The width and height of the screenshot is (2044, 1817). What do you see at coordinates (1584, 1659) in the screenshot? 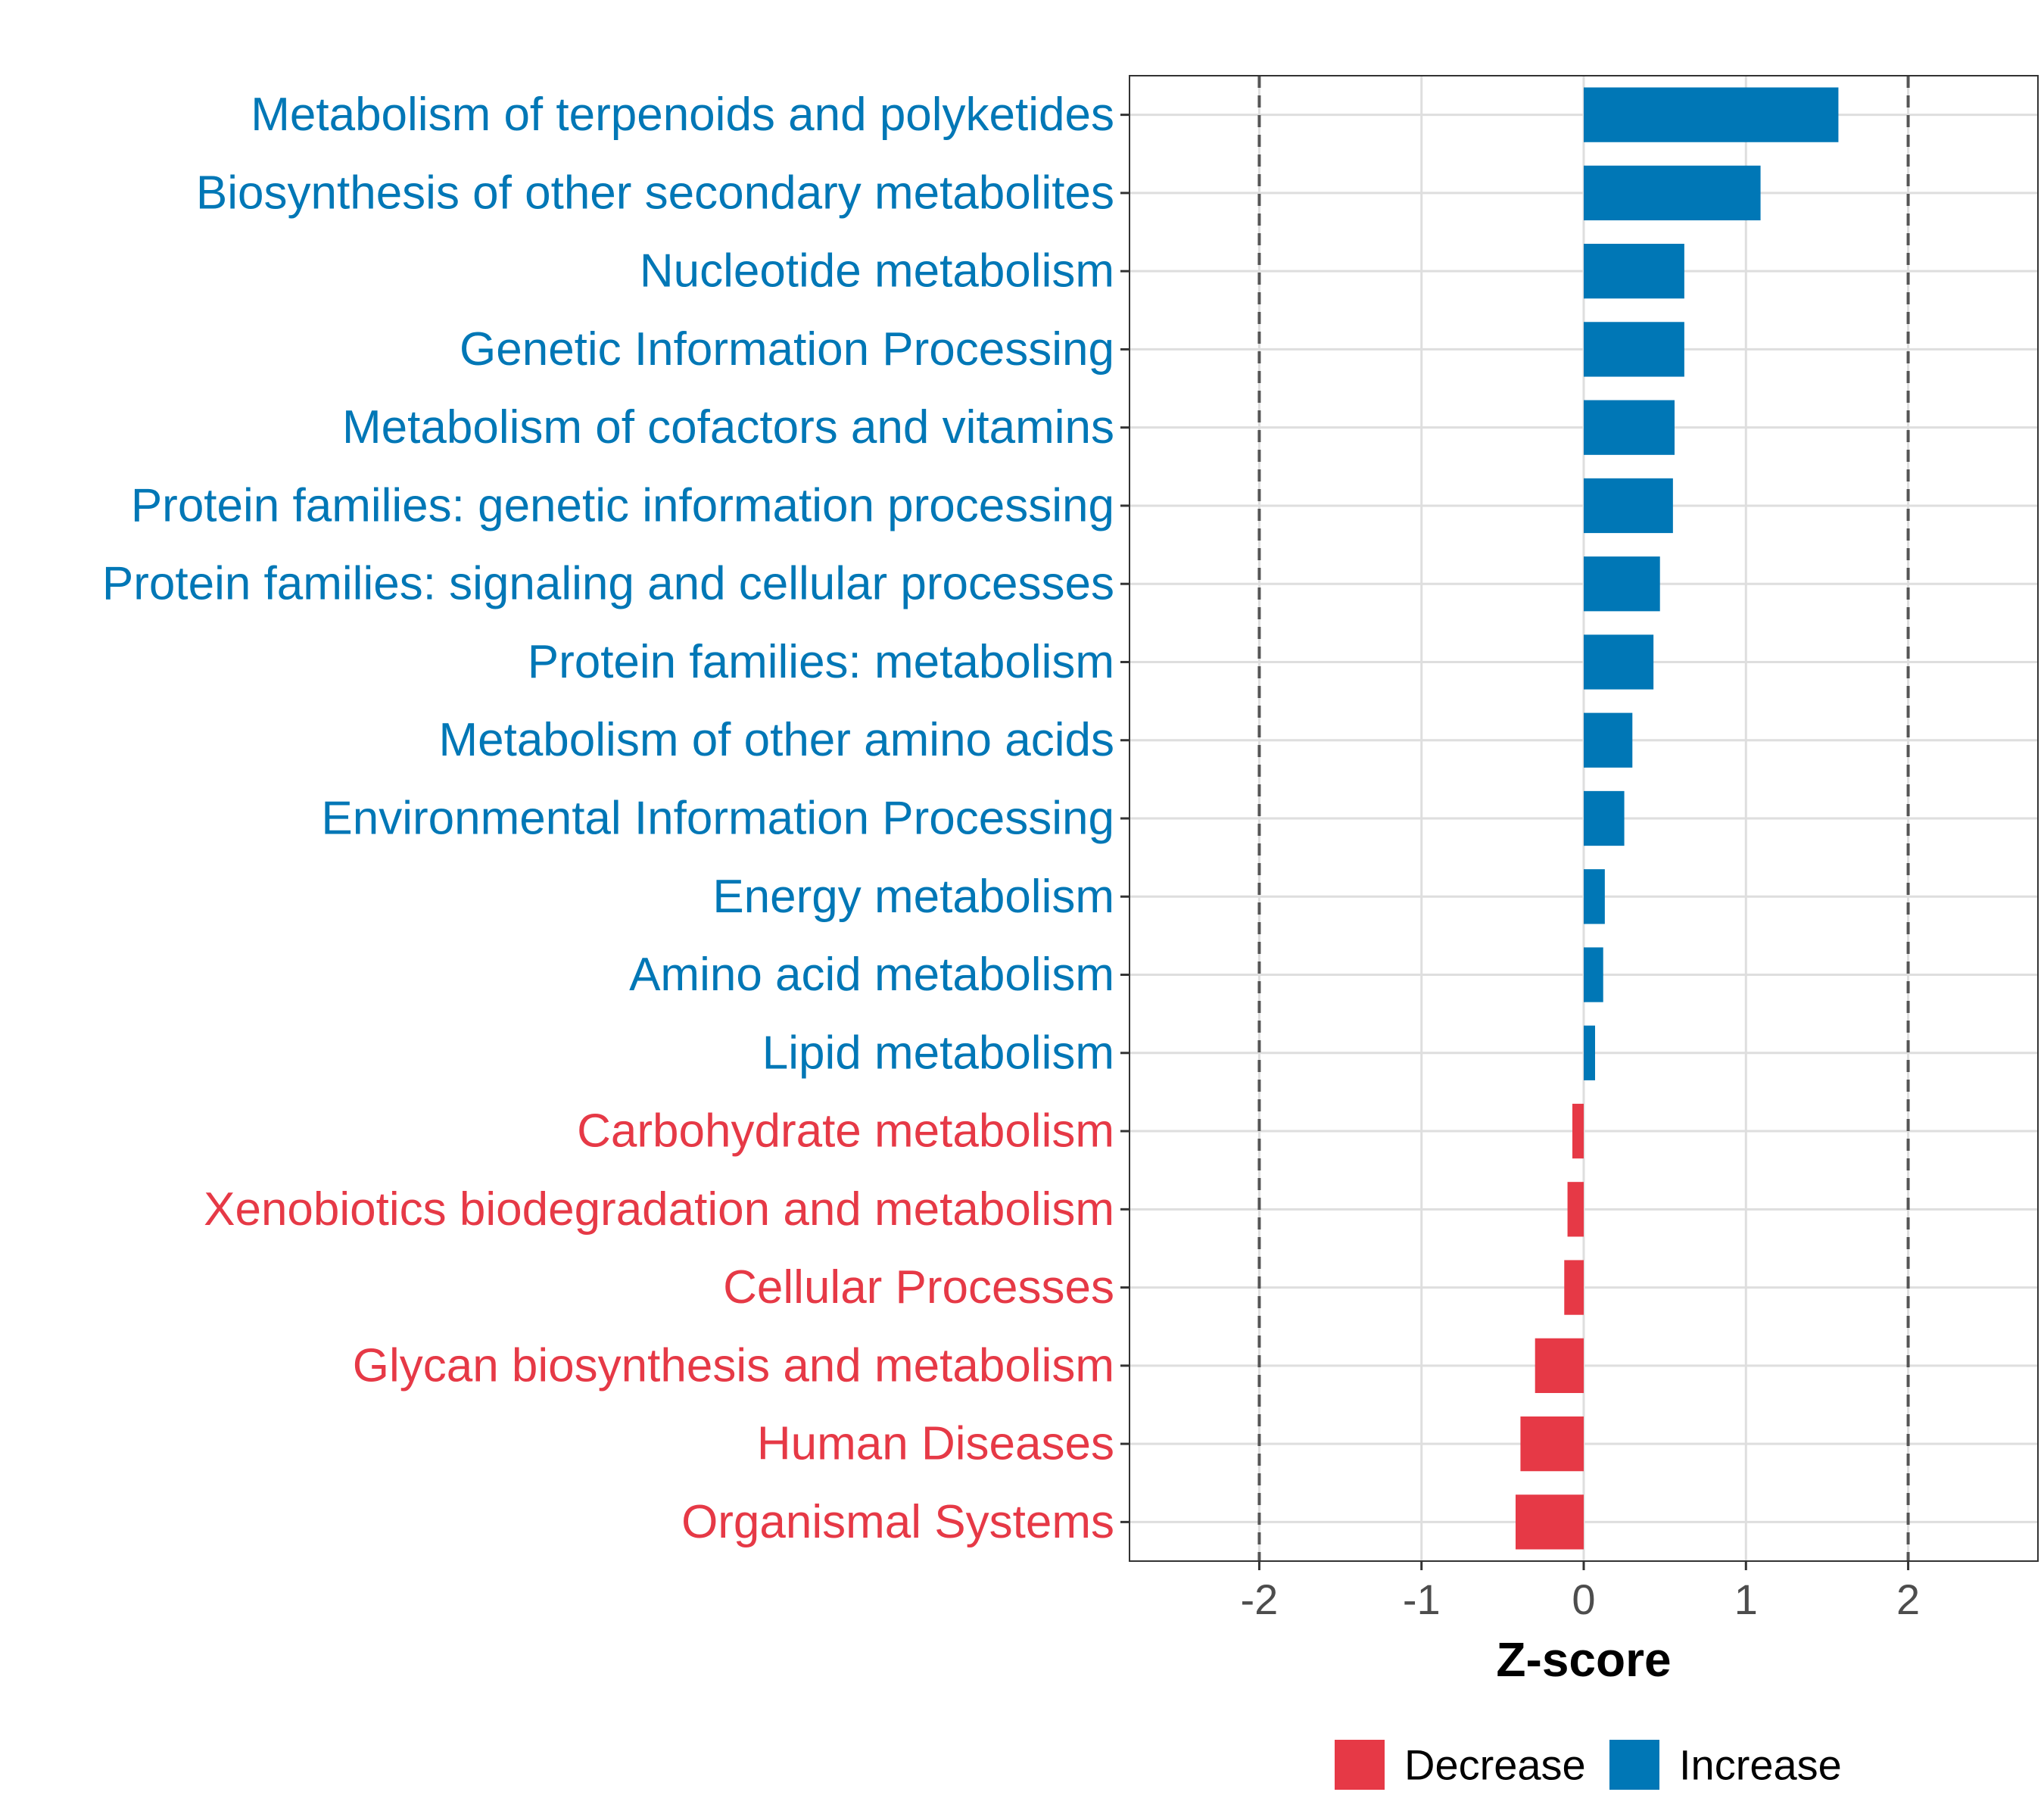
I see `x-axis-title: Z-score` at bounding box center [1584, 1659].